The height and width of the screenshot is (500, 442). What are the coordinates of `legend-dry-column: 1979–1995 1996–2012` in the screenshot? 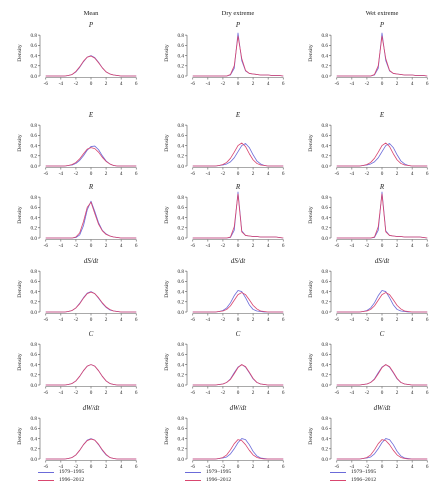 It's located at (208, 476).